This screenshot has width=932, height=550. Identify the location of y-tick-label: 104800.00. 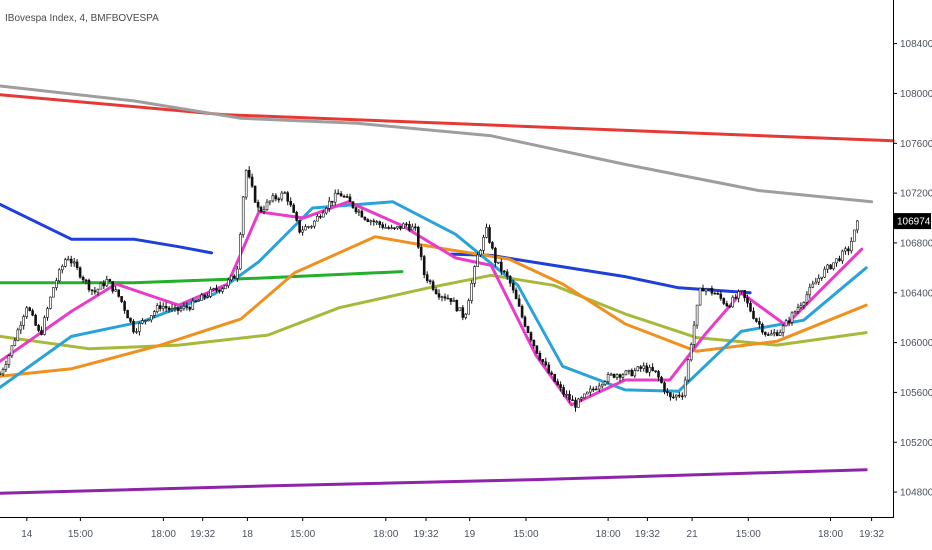
(916, 493).